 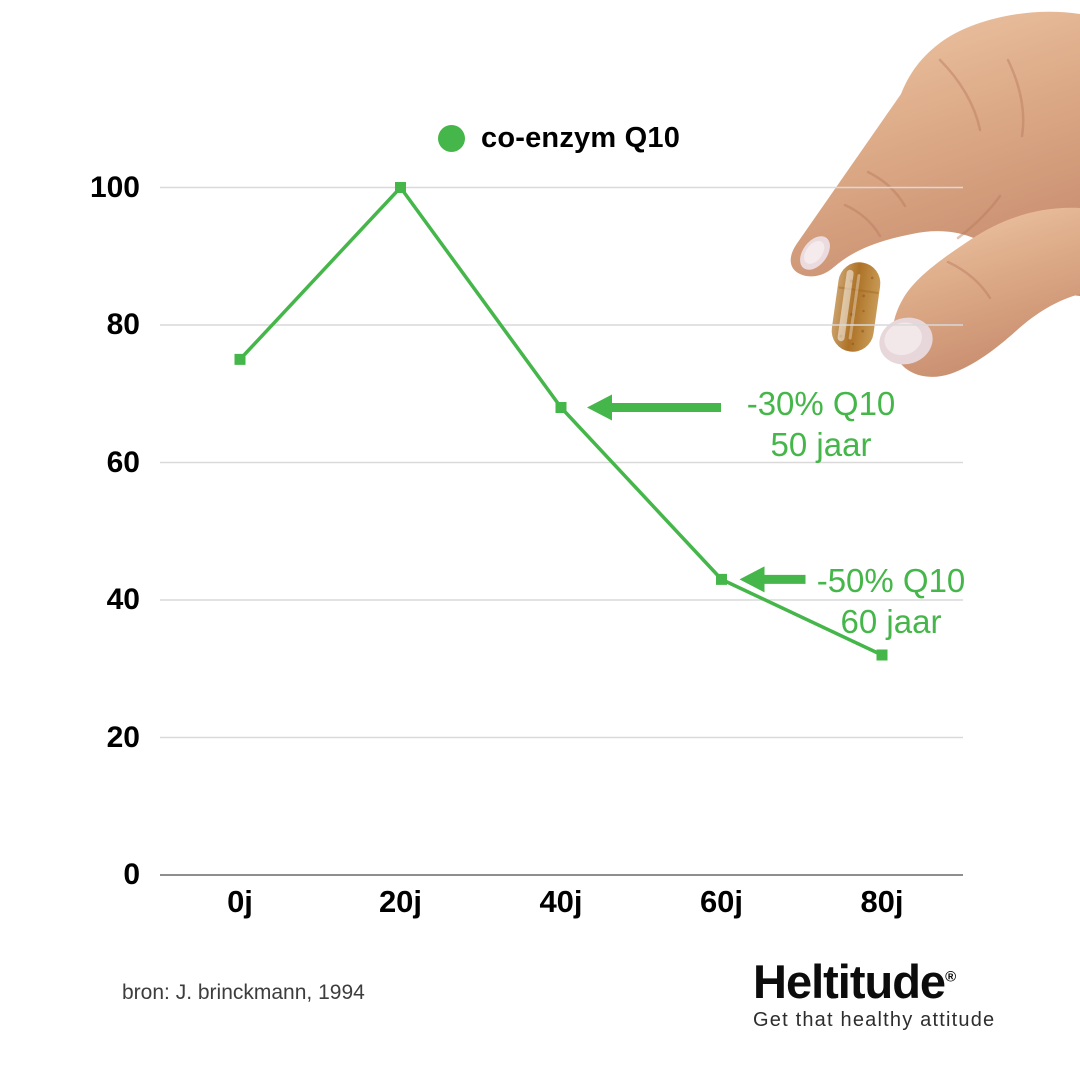 What do you see at coordinates (854, 981) in the screenshot?
I see `brand-name: Heltitude®` at bounding box center [854, 981].